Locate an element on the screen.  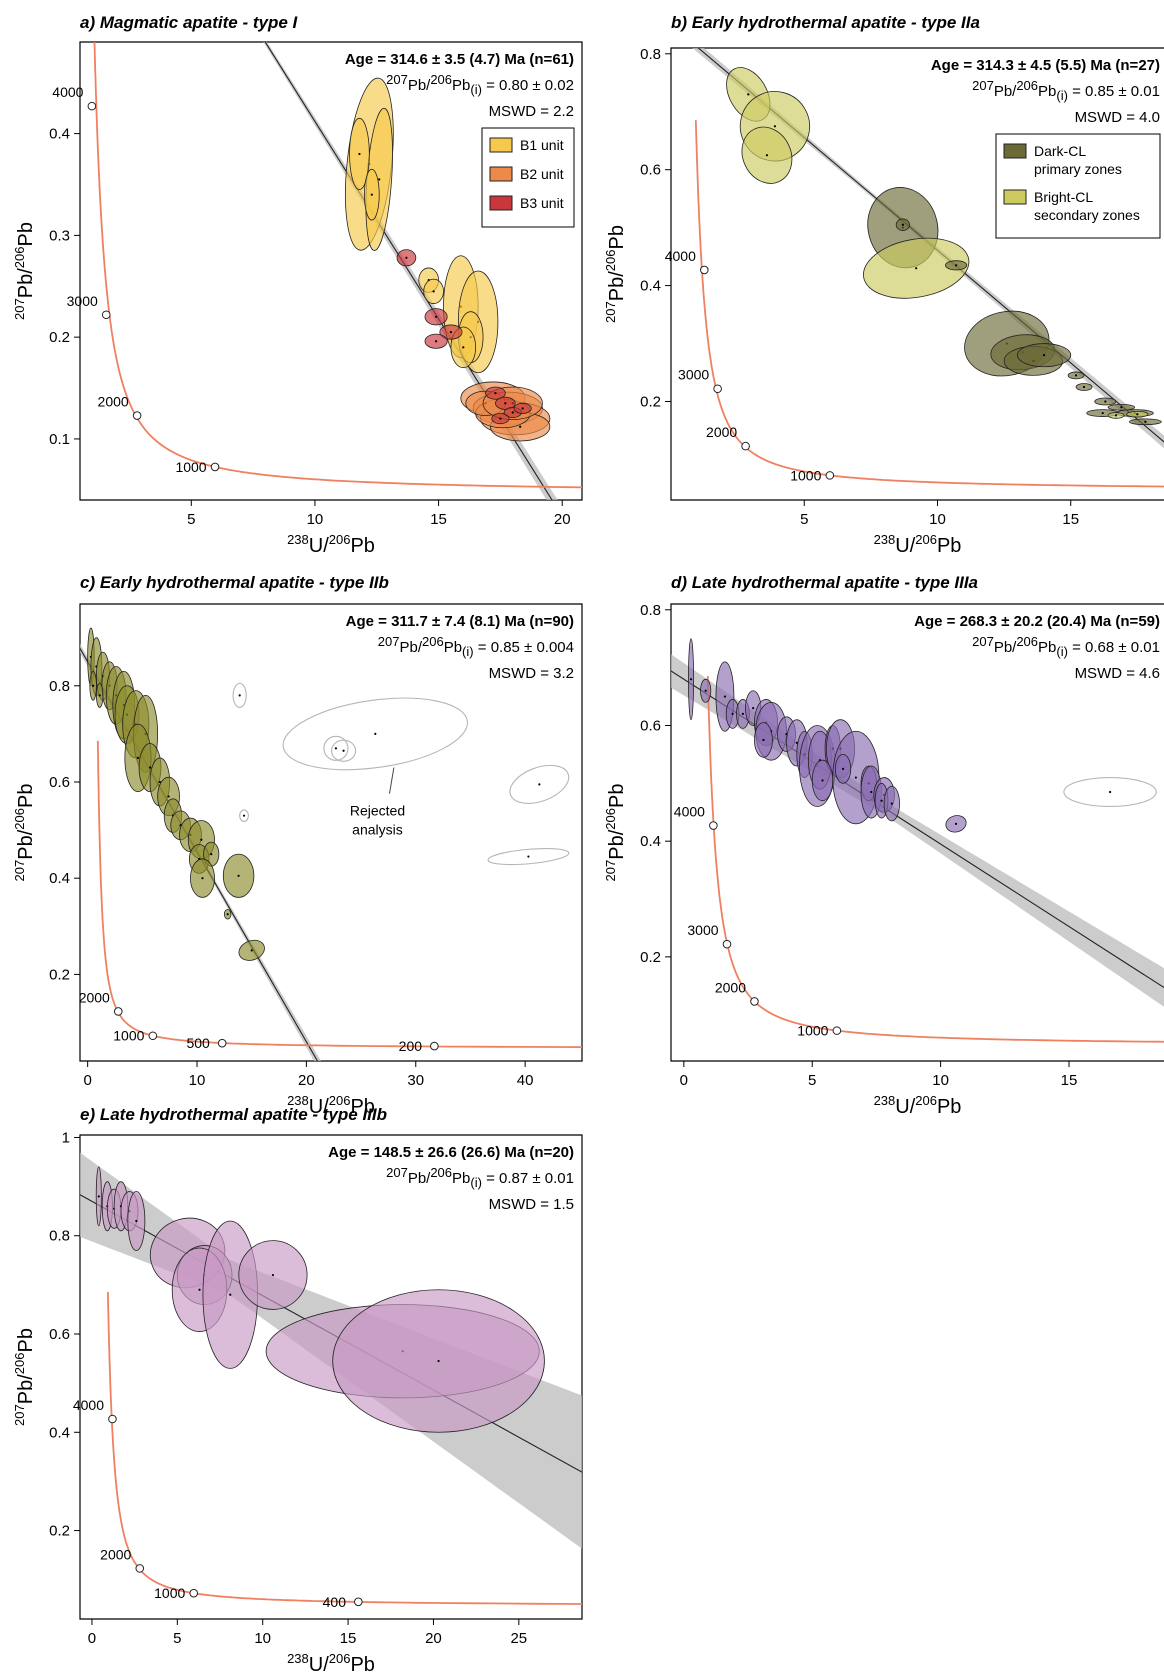
initial-pb-ratio: 207Pb/206Pb(i) = 0.80 ± 0.02 is located at coordinates (480, 84).